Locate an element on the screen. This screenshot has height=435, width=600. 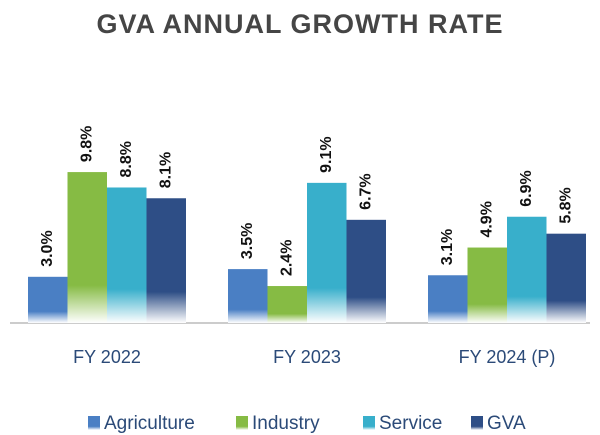
x-tick-label: FY 2023 is located at coordinates (307, 357).